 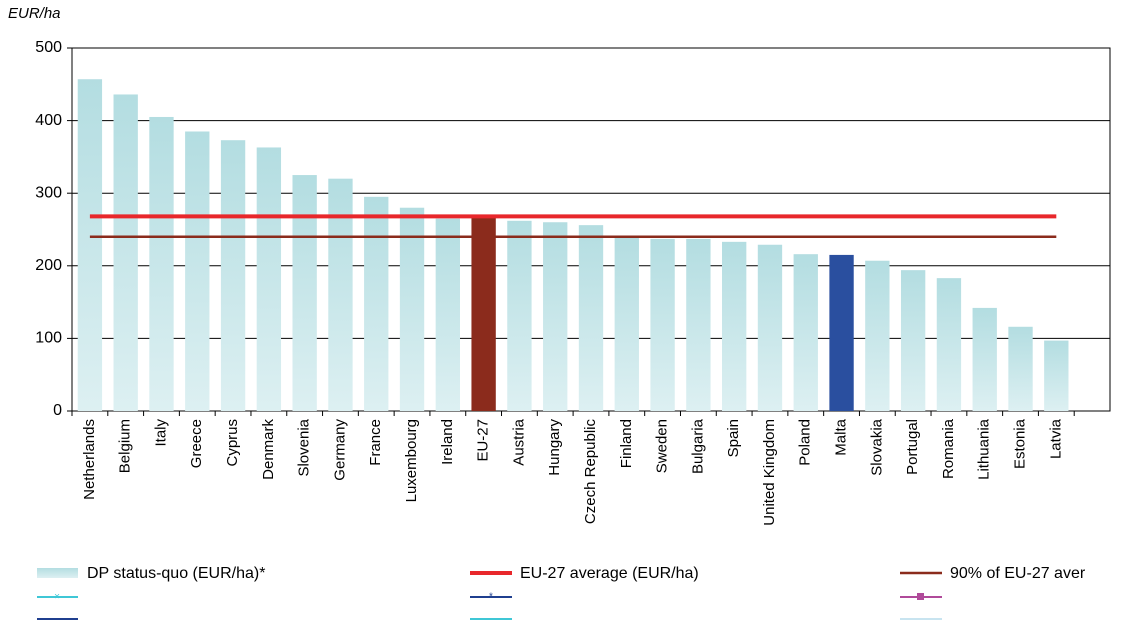 What do you see at coordinates (1019, 443) in the screenshot?
I see `x-tick-label: Estonia` at bounding box center [1019, 443].